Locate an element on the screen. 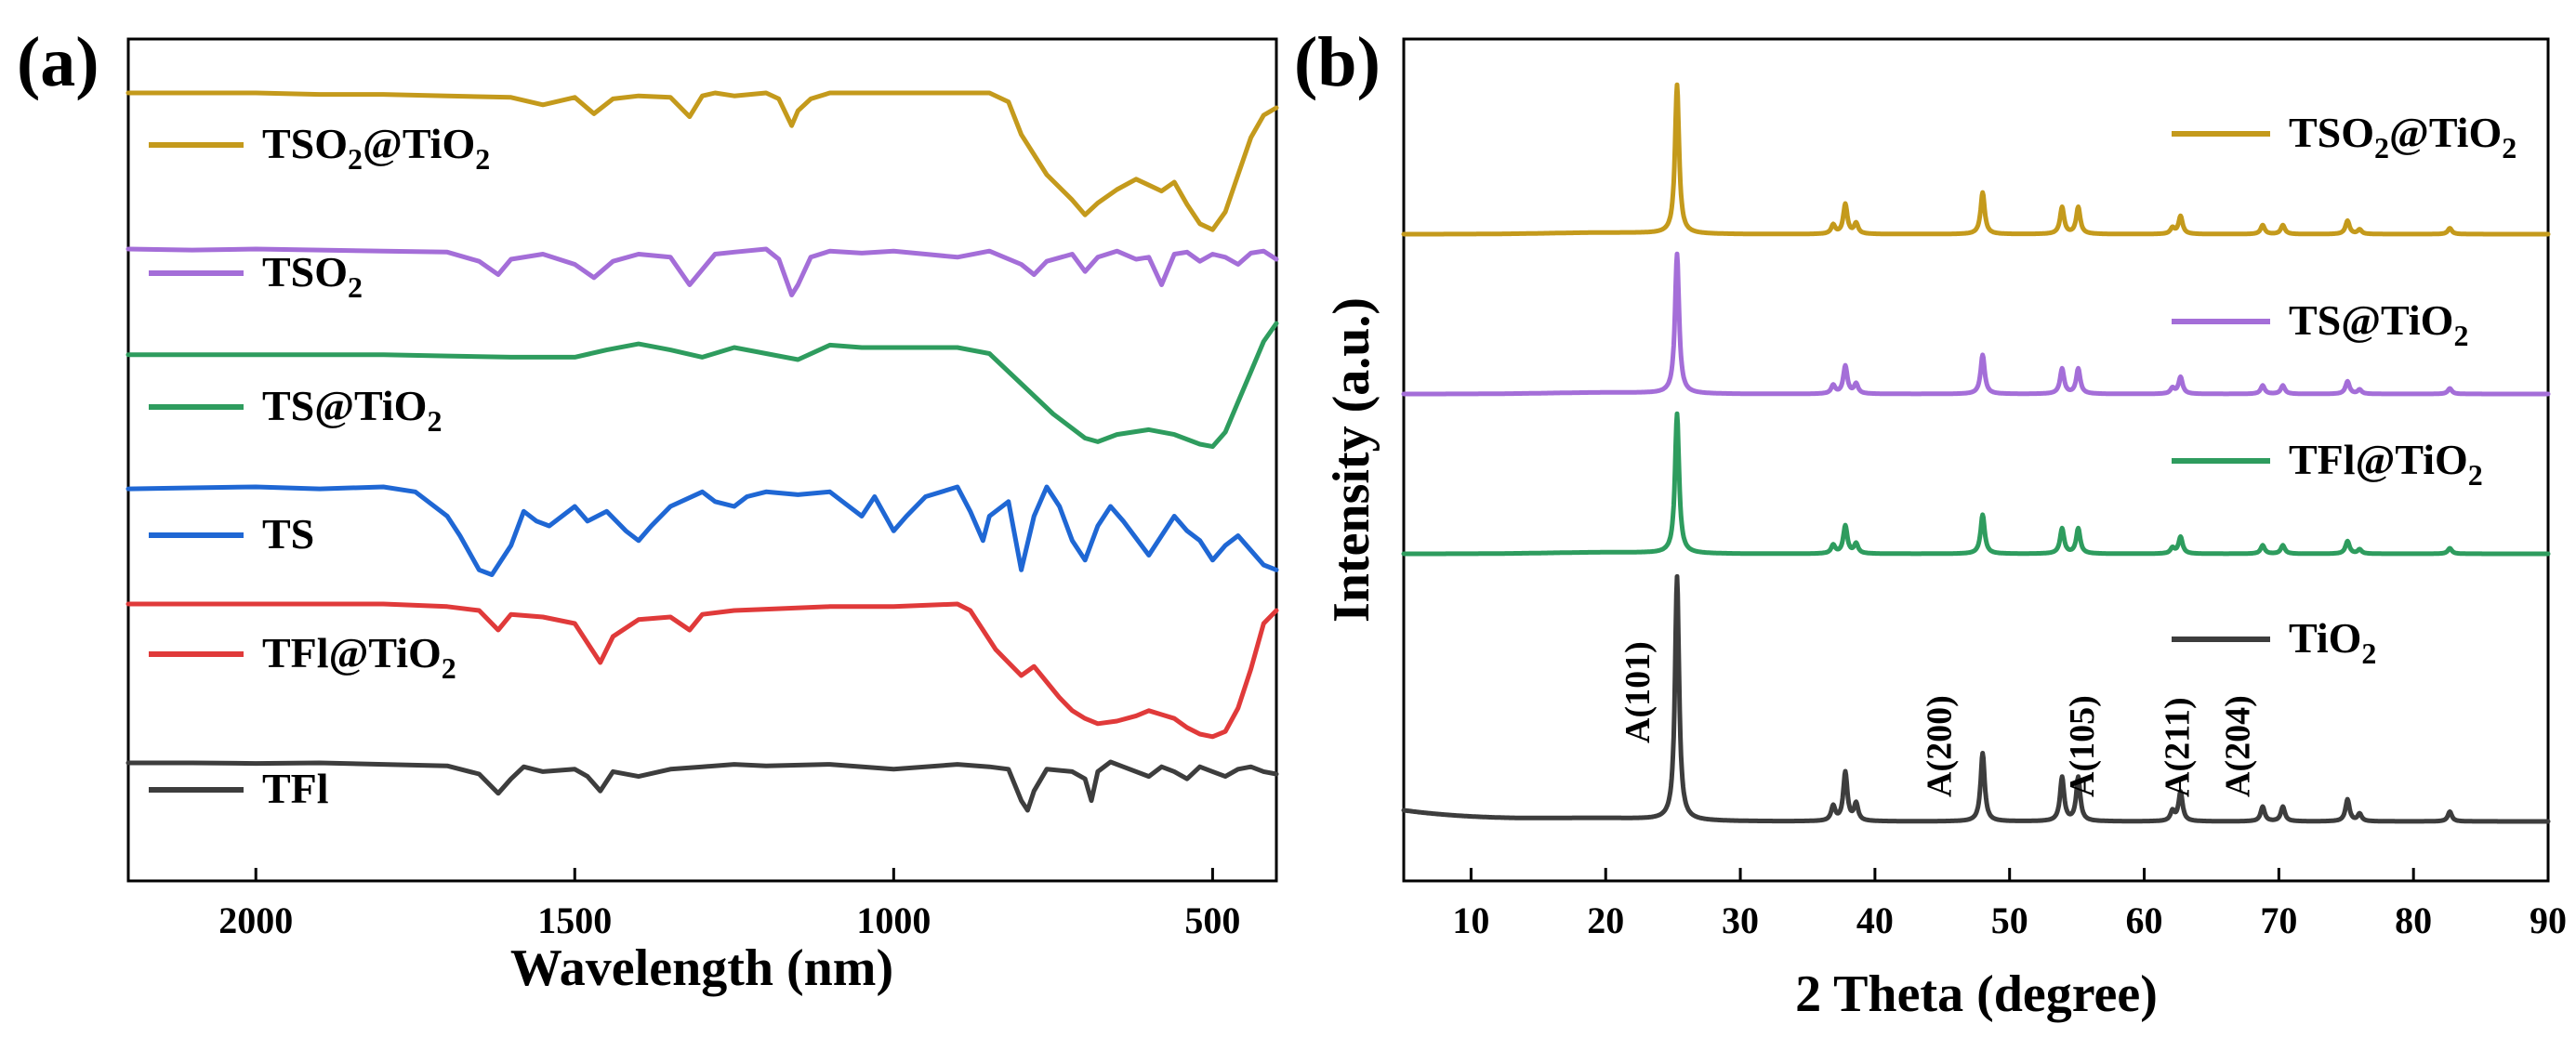 The width and height of the screenshot is (2576, 1037). x-tick-label: 90 is located at coordinates (2548, 920).